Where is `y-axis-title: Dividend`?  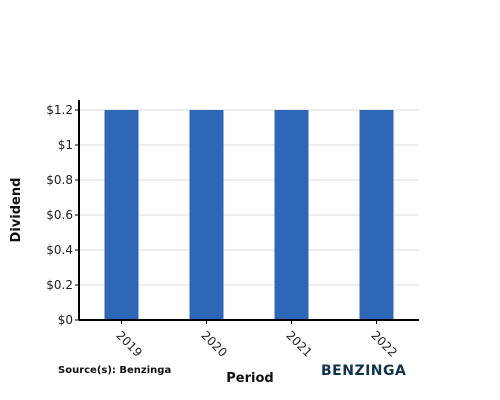 y-axis-title: Dividend is located at coordinates (16, 210).